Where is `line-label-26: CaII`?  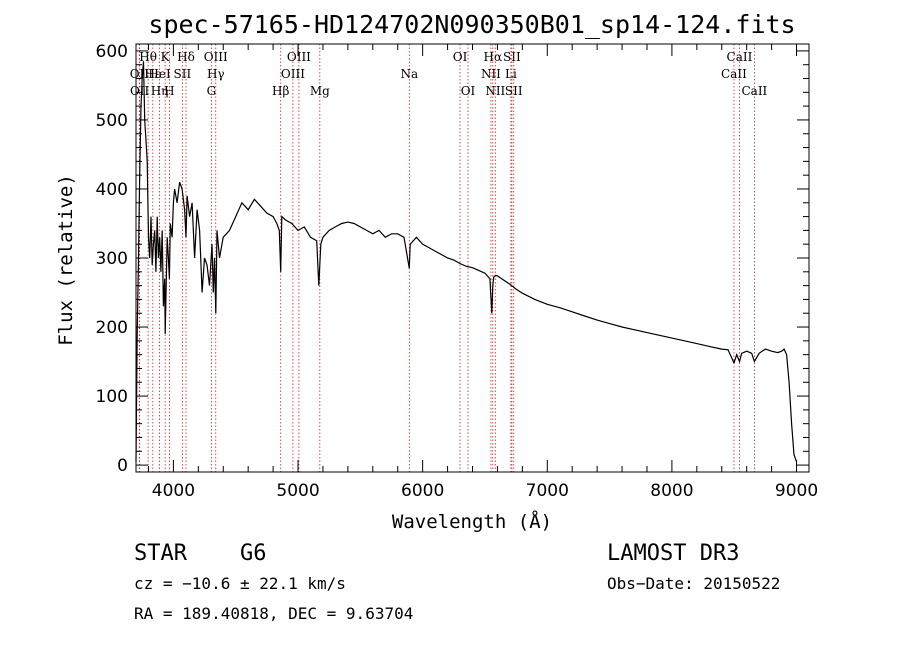 line-label-26: CaII is located at coordinates (740, 57).